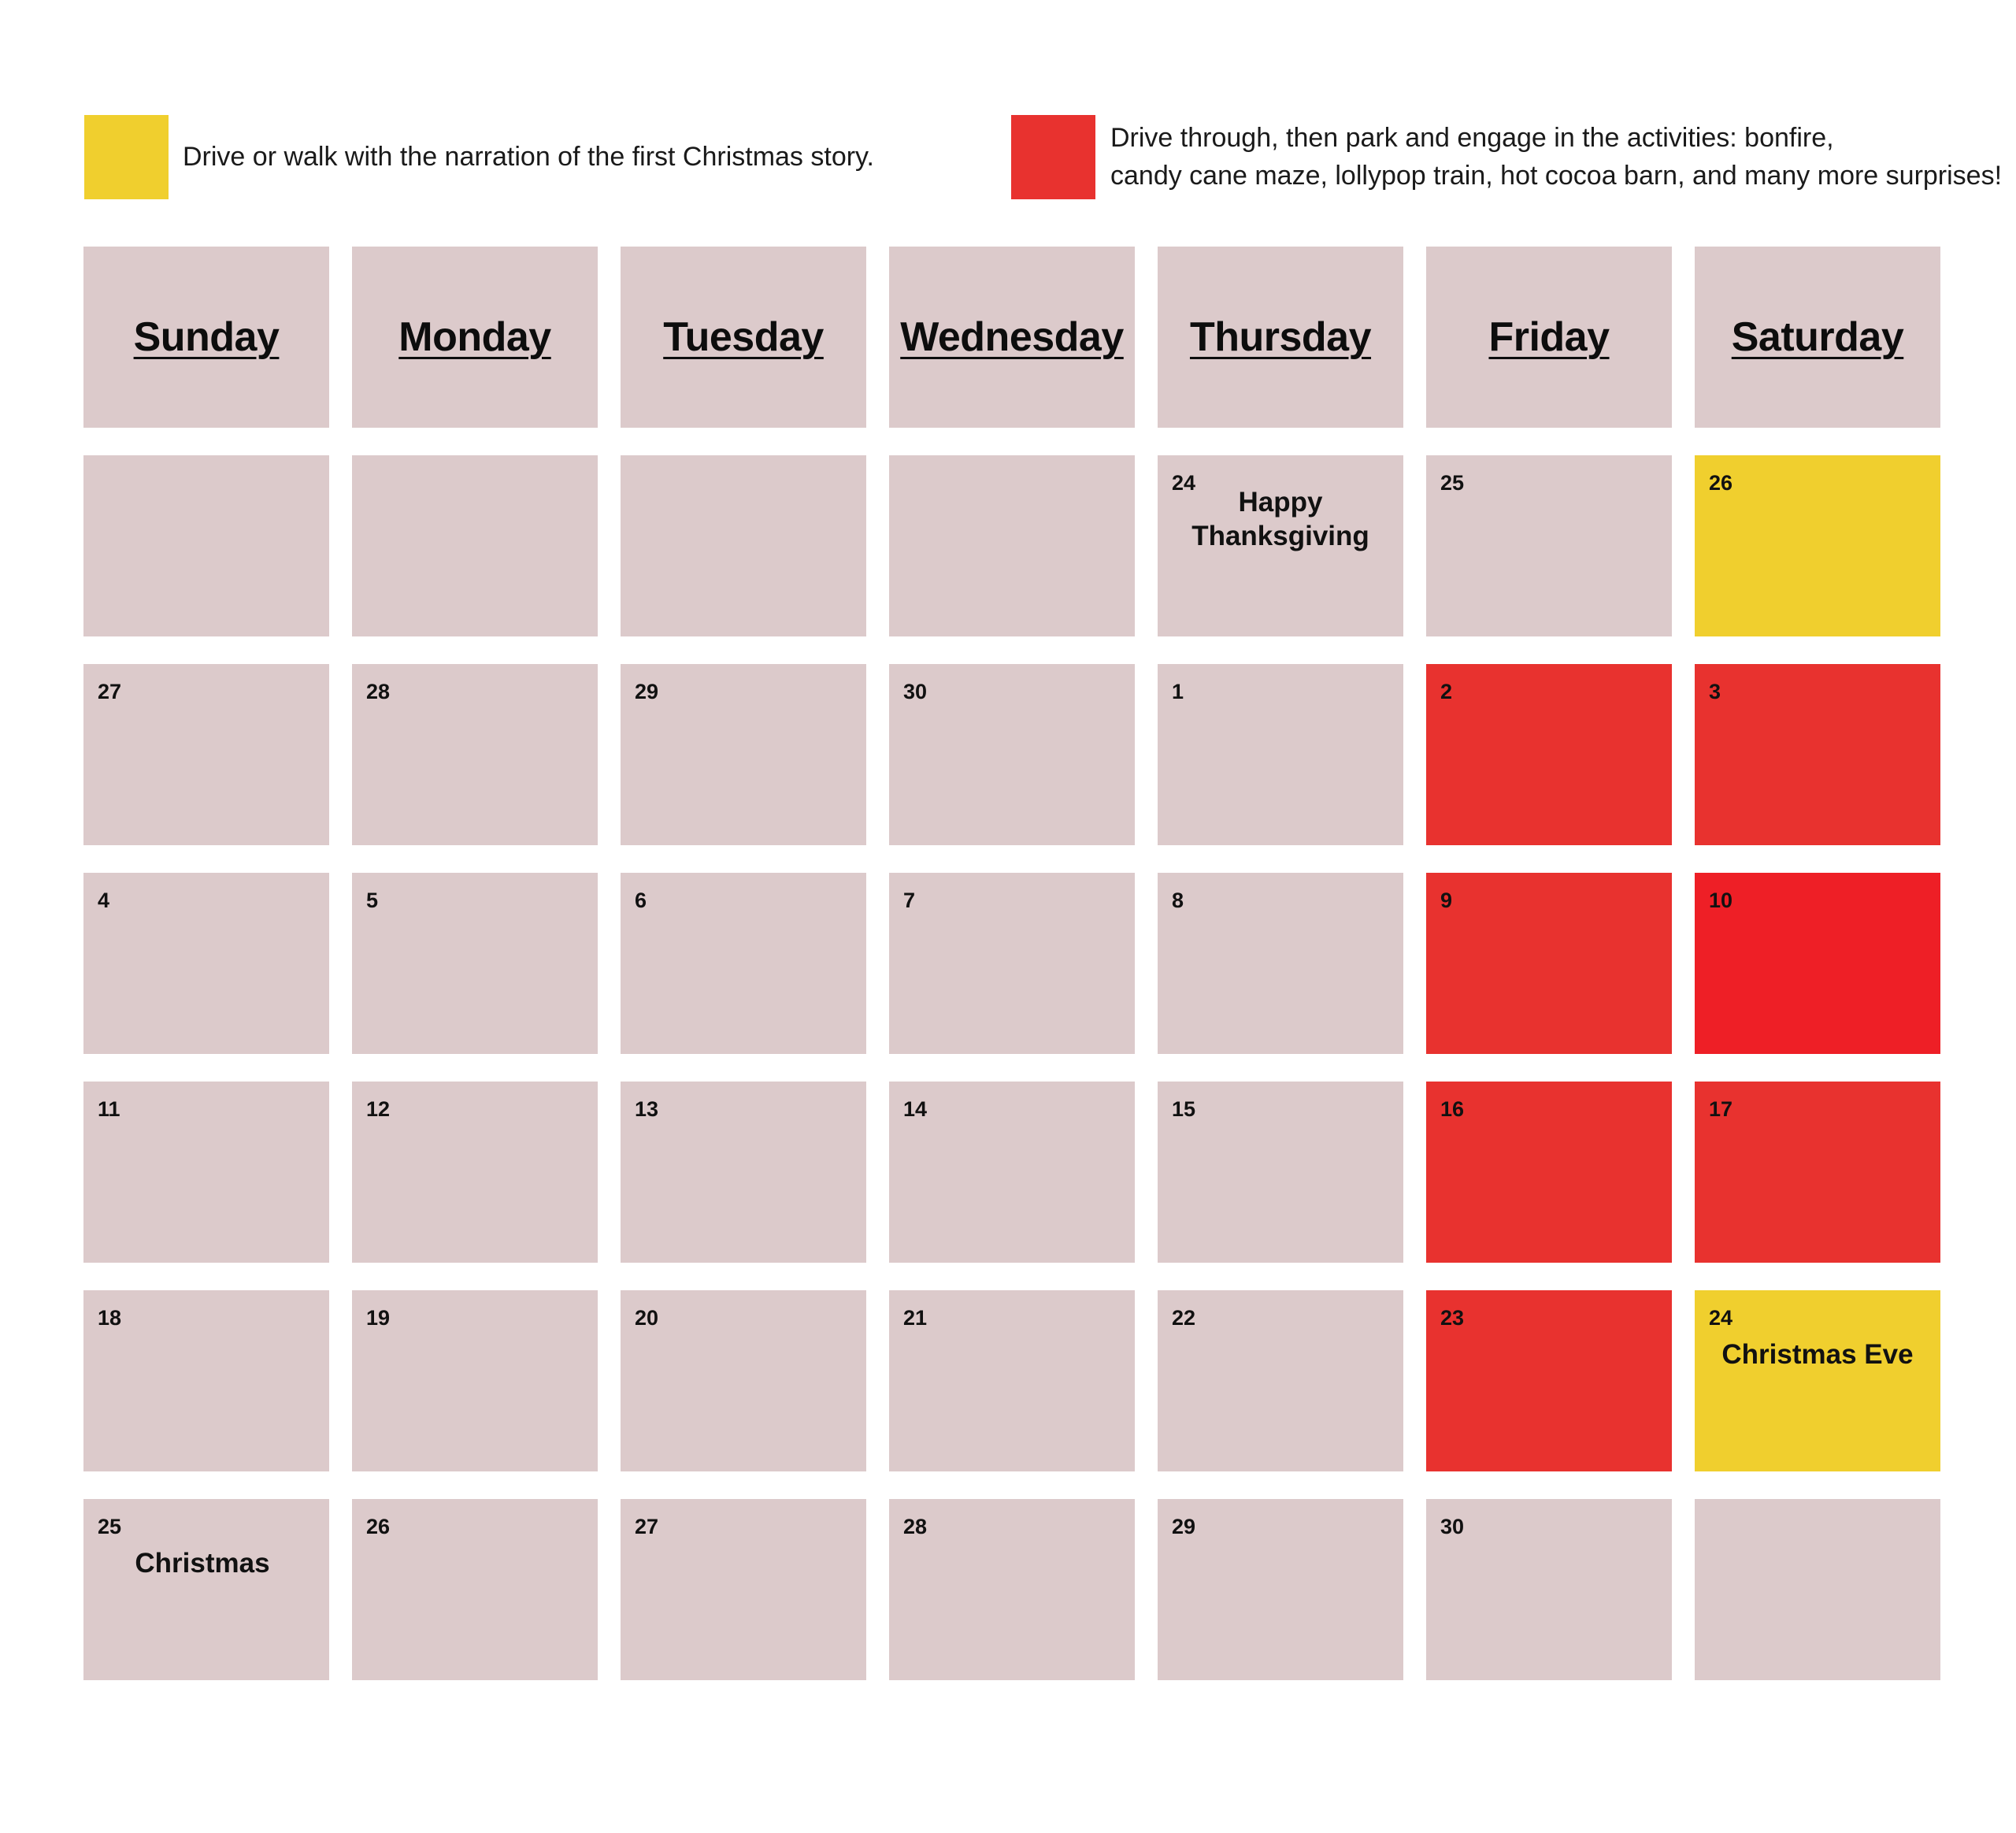 Image resolution: width=2016 pixels, height=1833 pixels. What do you see at coordinates (1446, 900) in the screenshot?
I see `date-number: 9` at bounding box center [1446, 900].